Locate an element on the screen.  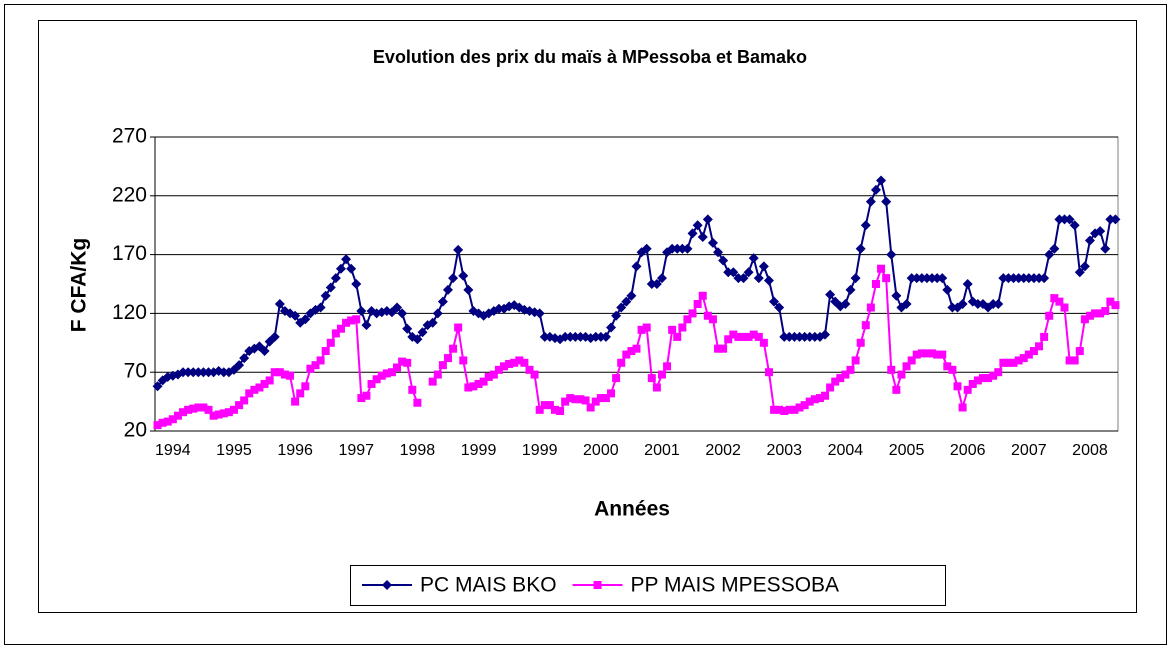
x-tick-label: 1995 is located at coordinates (234, 450).